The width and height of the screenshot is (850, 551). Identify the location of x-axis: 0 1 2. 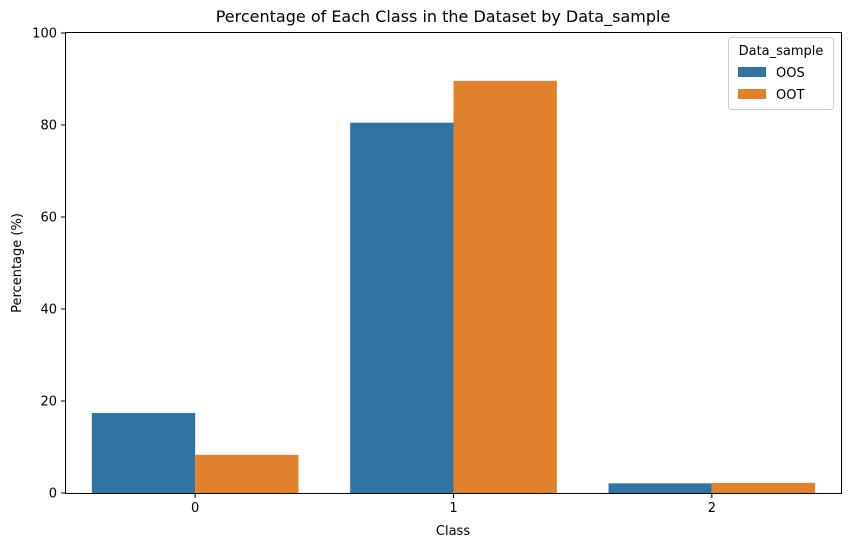
(453, 504).